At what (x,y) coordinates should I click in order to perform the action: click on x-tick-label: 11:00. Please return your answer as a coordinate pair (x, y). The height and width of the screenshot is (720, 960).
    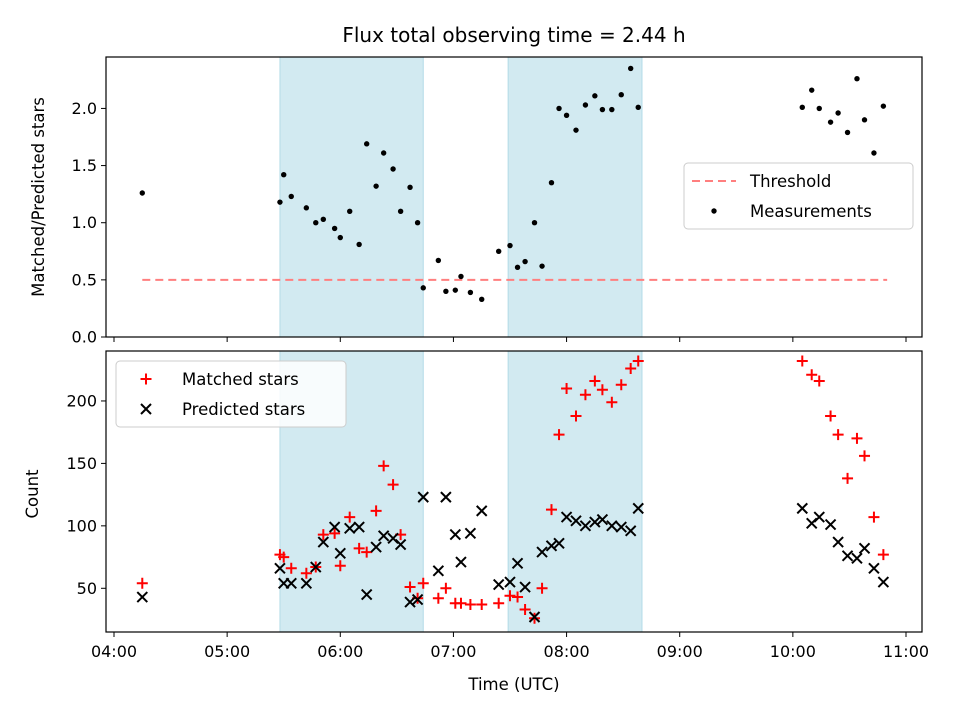
    Looking at the image, I should click on (906, 651).